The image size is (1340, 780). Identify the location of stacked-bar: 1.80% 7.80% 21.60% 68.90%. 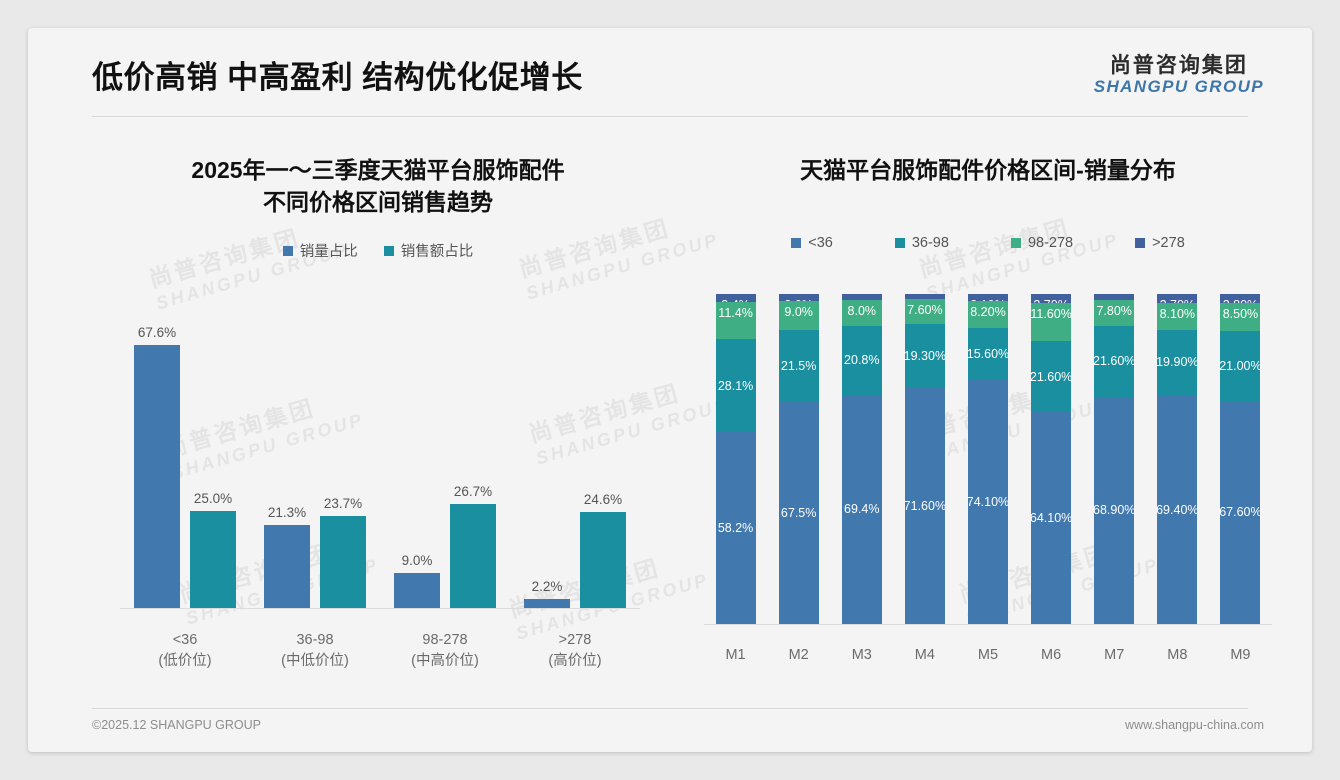
(1114, 459).